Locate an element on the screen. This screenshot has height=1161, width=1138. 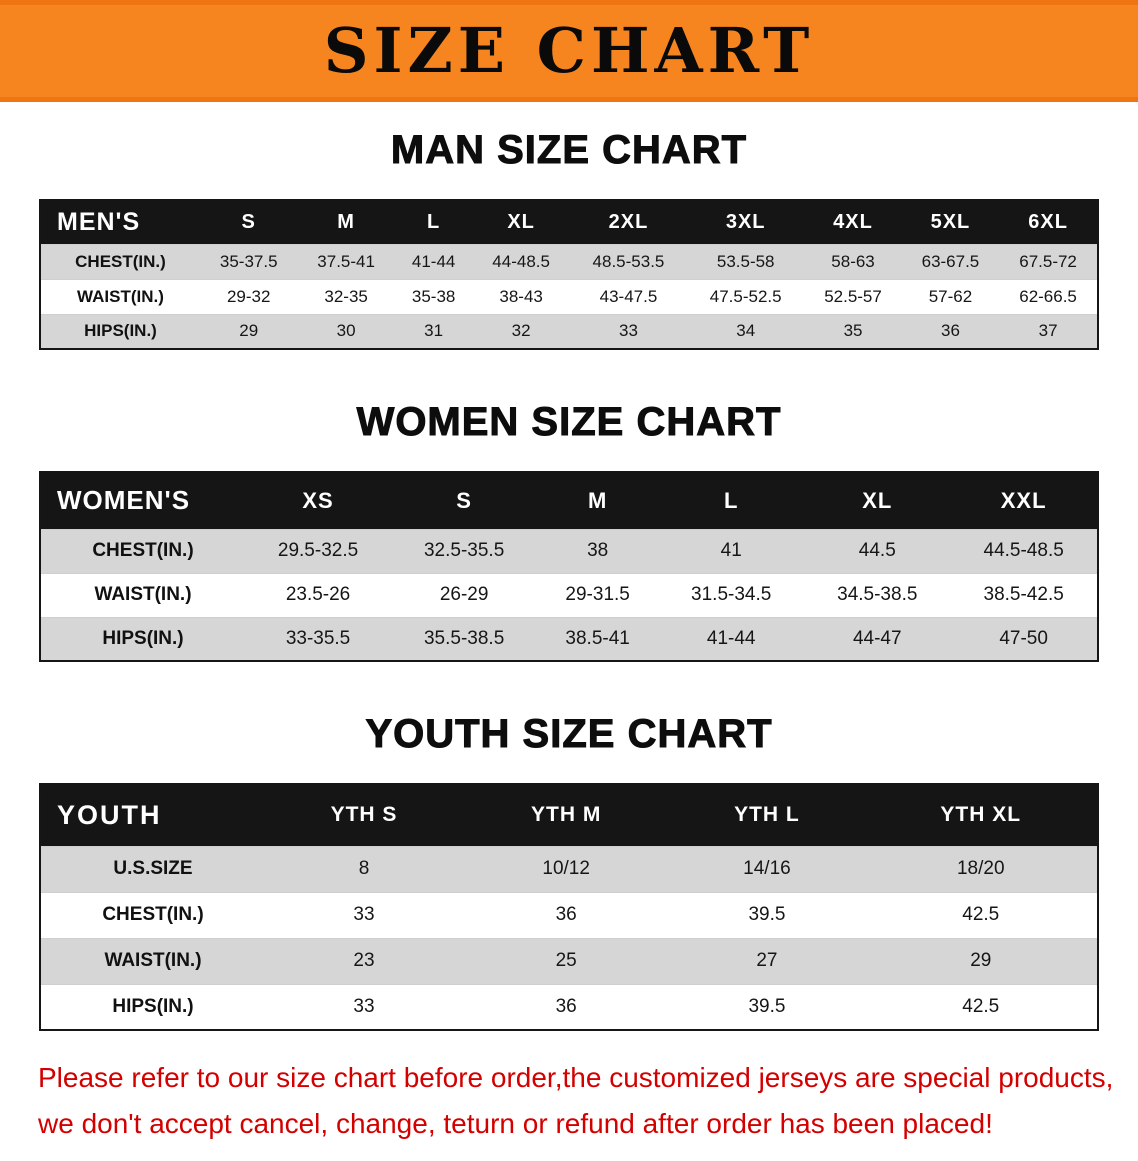
size-cell: 35 is located at coordinates (853, 331).